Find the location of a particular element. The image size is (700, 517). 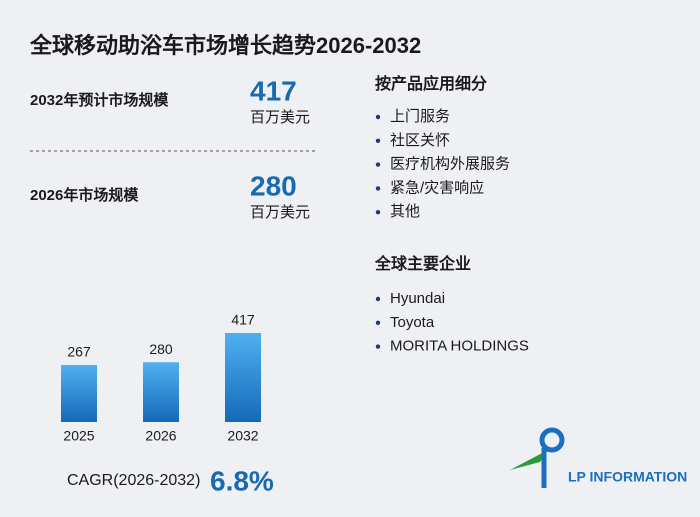

value-label: 417 is located at coordinates (243, 320).